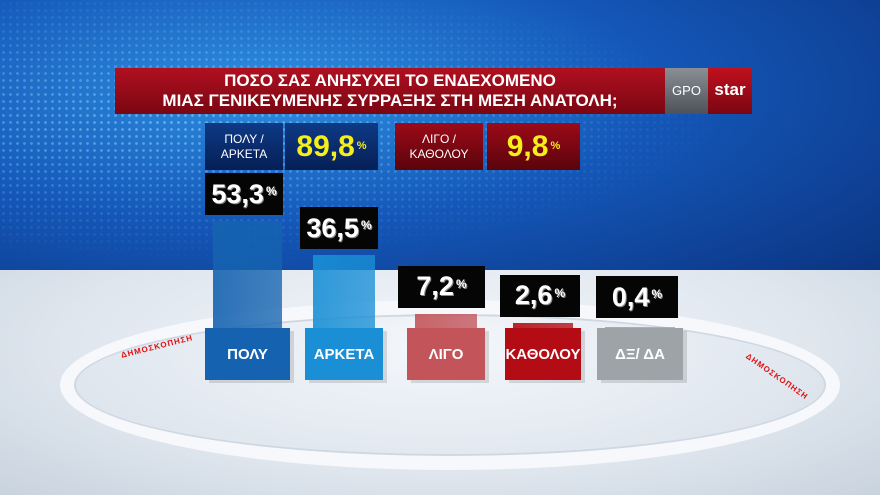 This screenshot has height=495, width=880. What do you see at coordinates (344, 354) in the screenshot?
I see `category-label: ΑΡΚΕΤΑ` at bounding box center [344, 354].